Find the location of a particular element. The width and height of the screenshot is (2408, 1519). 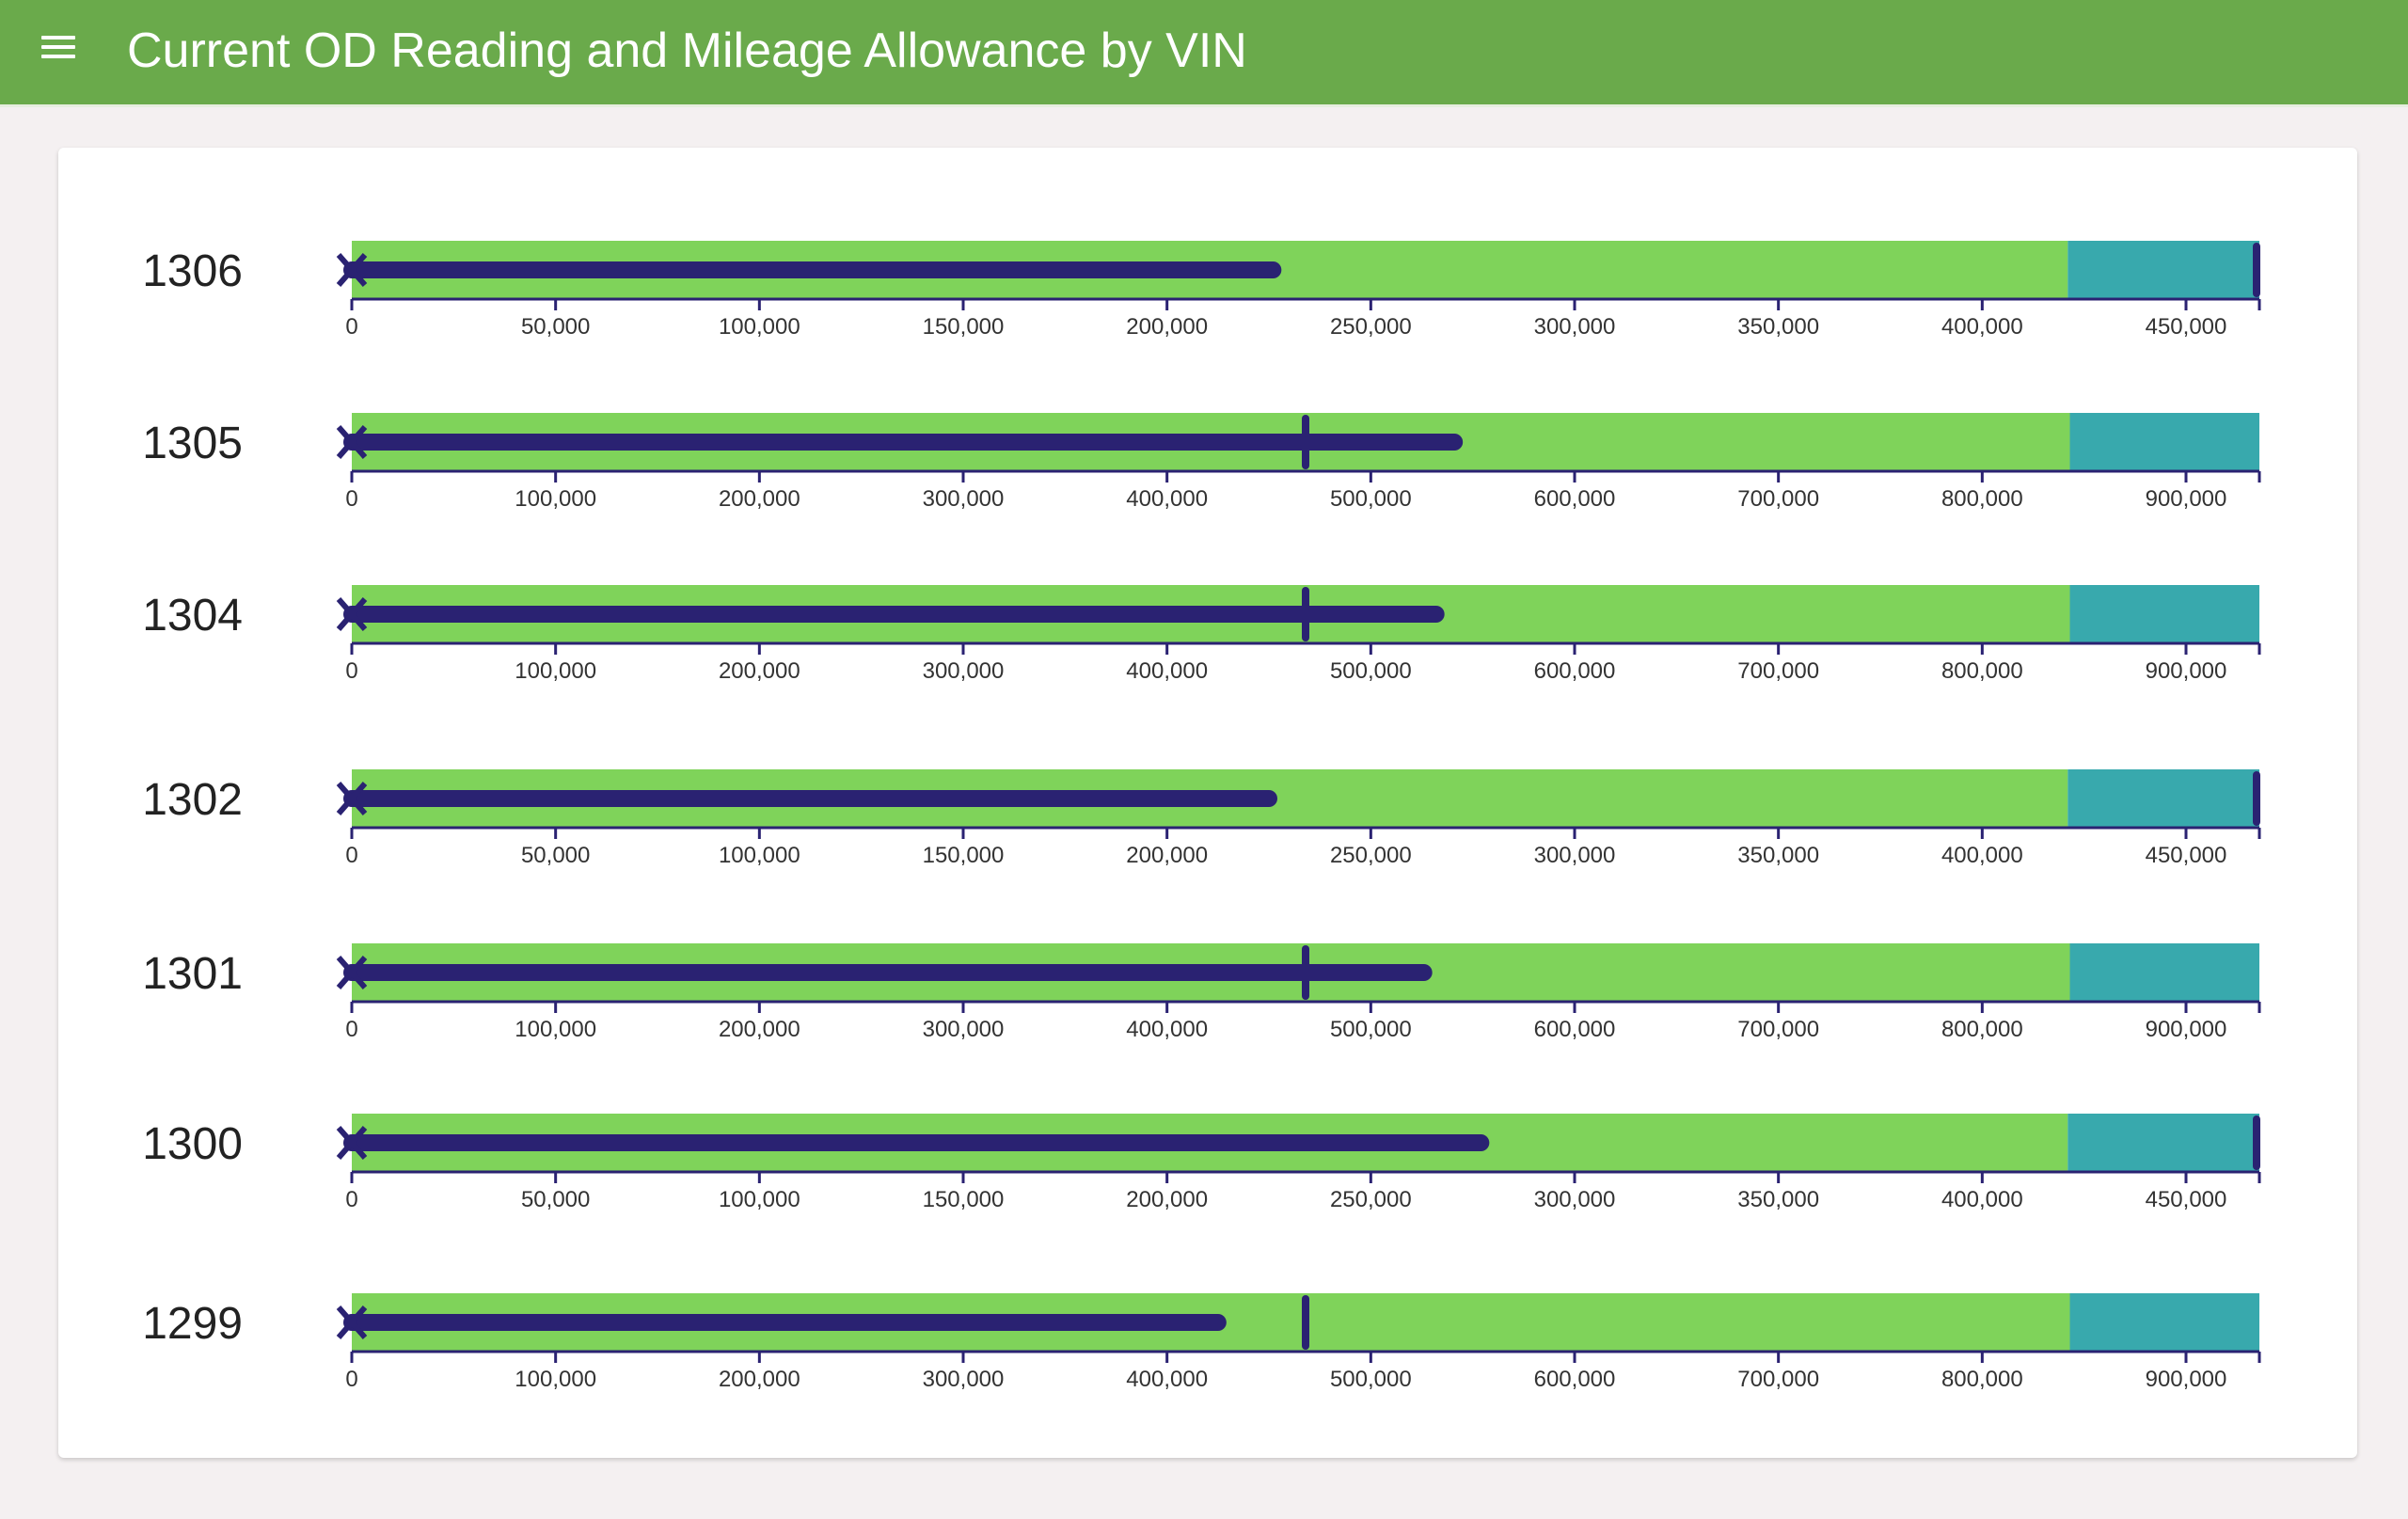

vin-label: 1300 is located at coordinates (193, 1144).